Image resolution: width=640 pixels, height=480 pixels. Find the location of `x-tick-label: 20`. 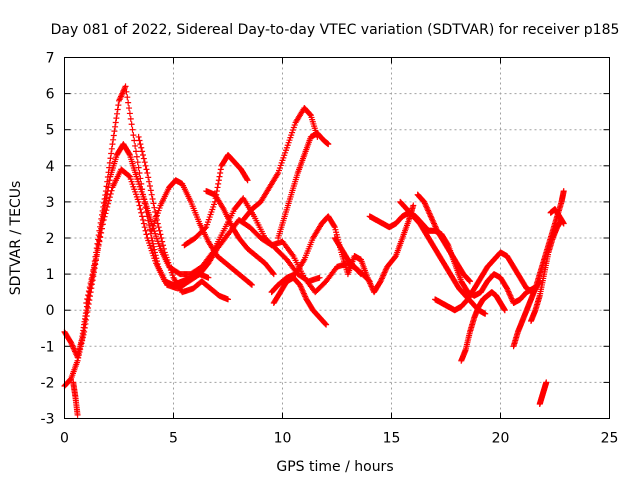

x-tick-label: 20 is located at coordinates (501, 439).